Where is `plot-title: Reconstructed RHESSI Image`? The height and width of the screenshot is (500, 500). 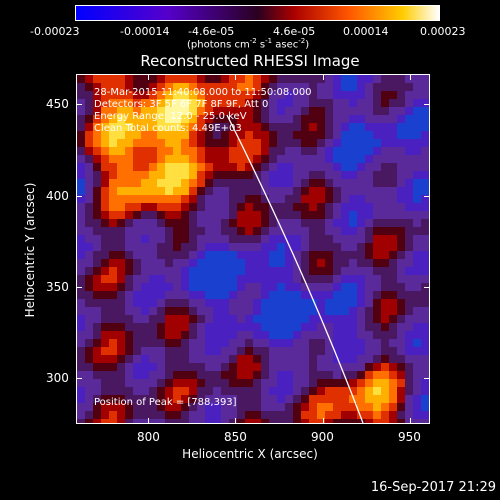
plot-title: Reconstructed RHESSI Image is located at coordinates (250, 61).